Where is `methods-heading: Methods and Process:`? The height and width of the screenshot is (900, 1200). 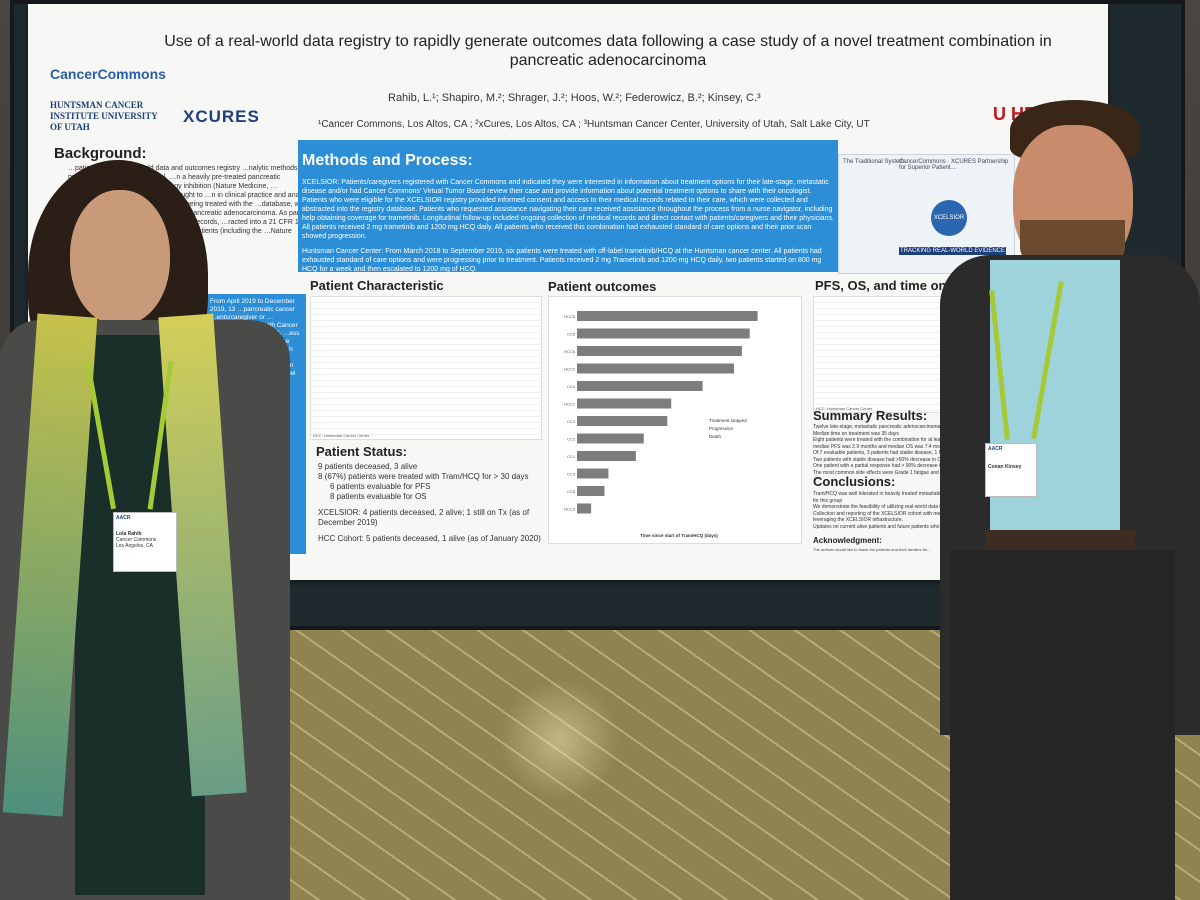 methods-heading: Methods and Process: is located at coordinates (387, 160).